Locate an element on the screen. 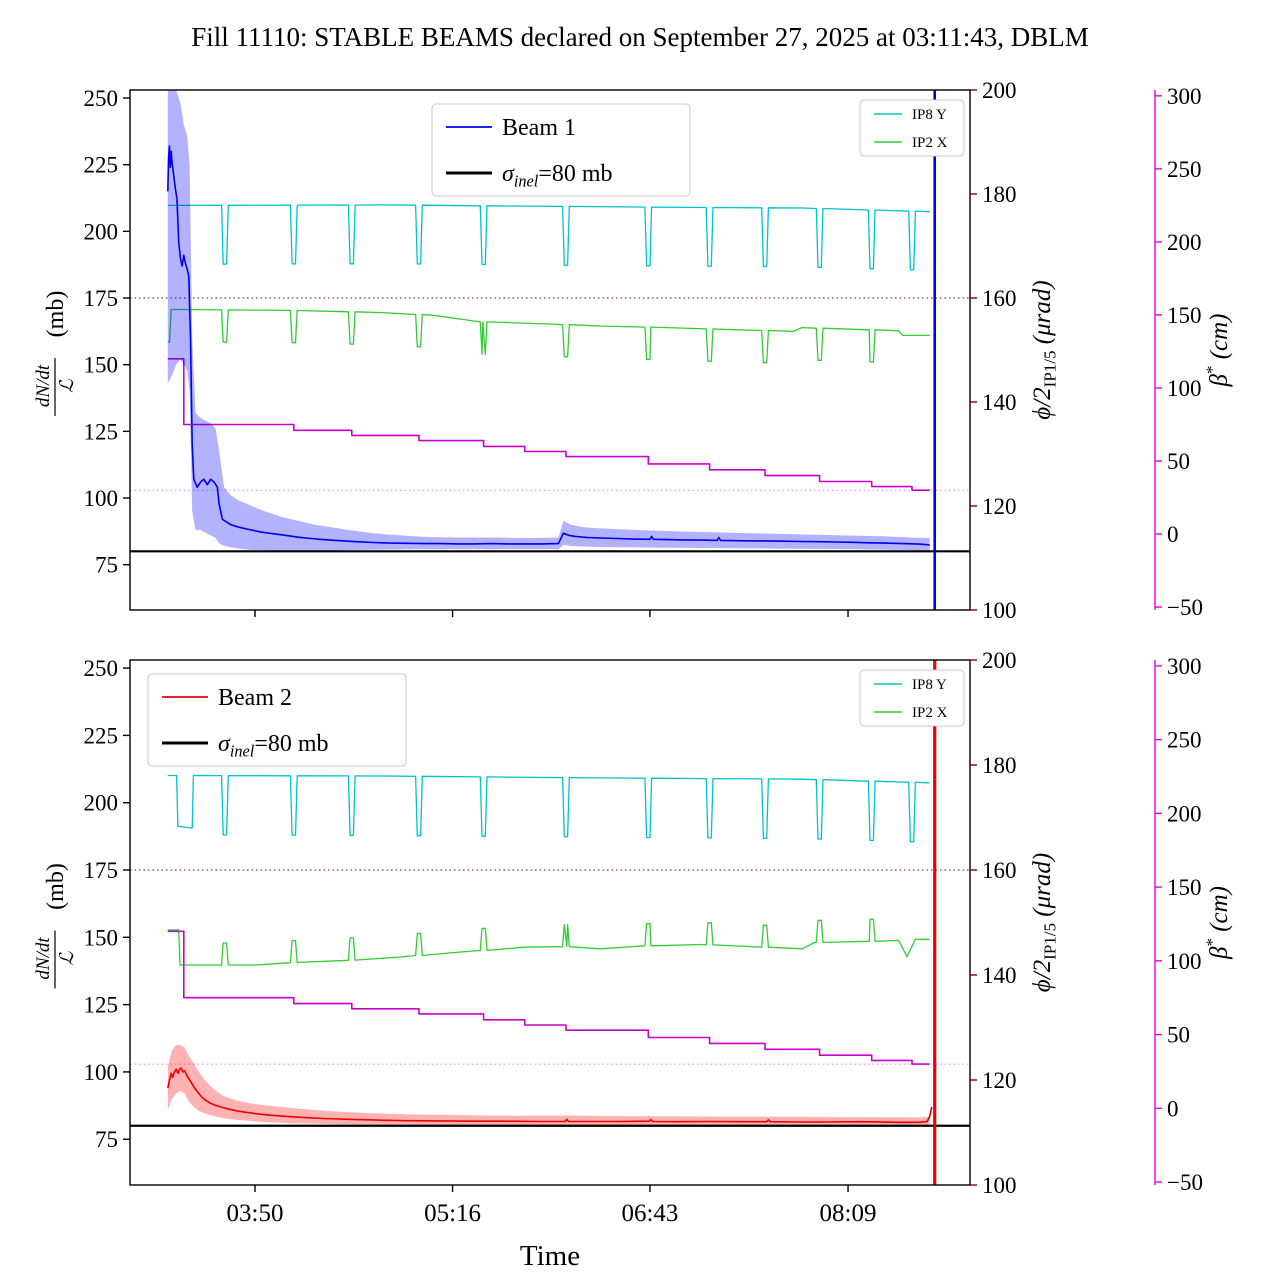 This screenshot has width=1280, height=1280. panel-0-legend-ip-label: IP2 X is located at coordinates (930, 143).